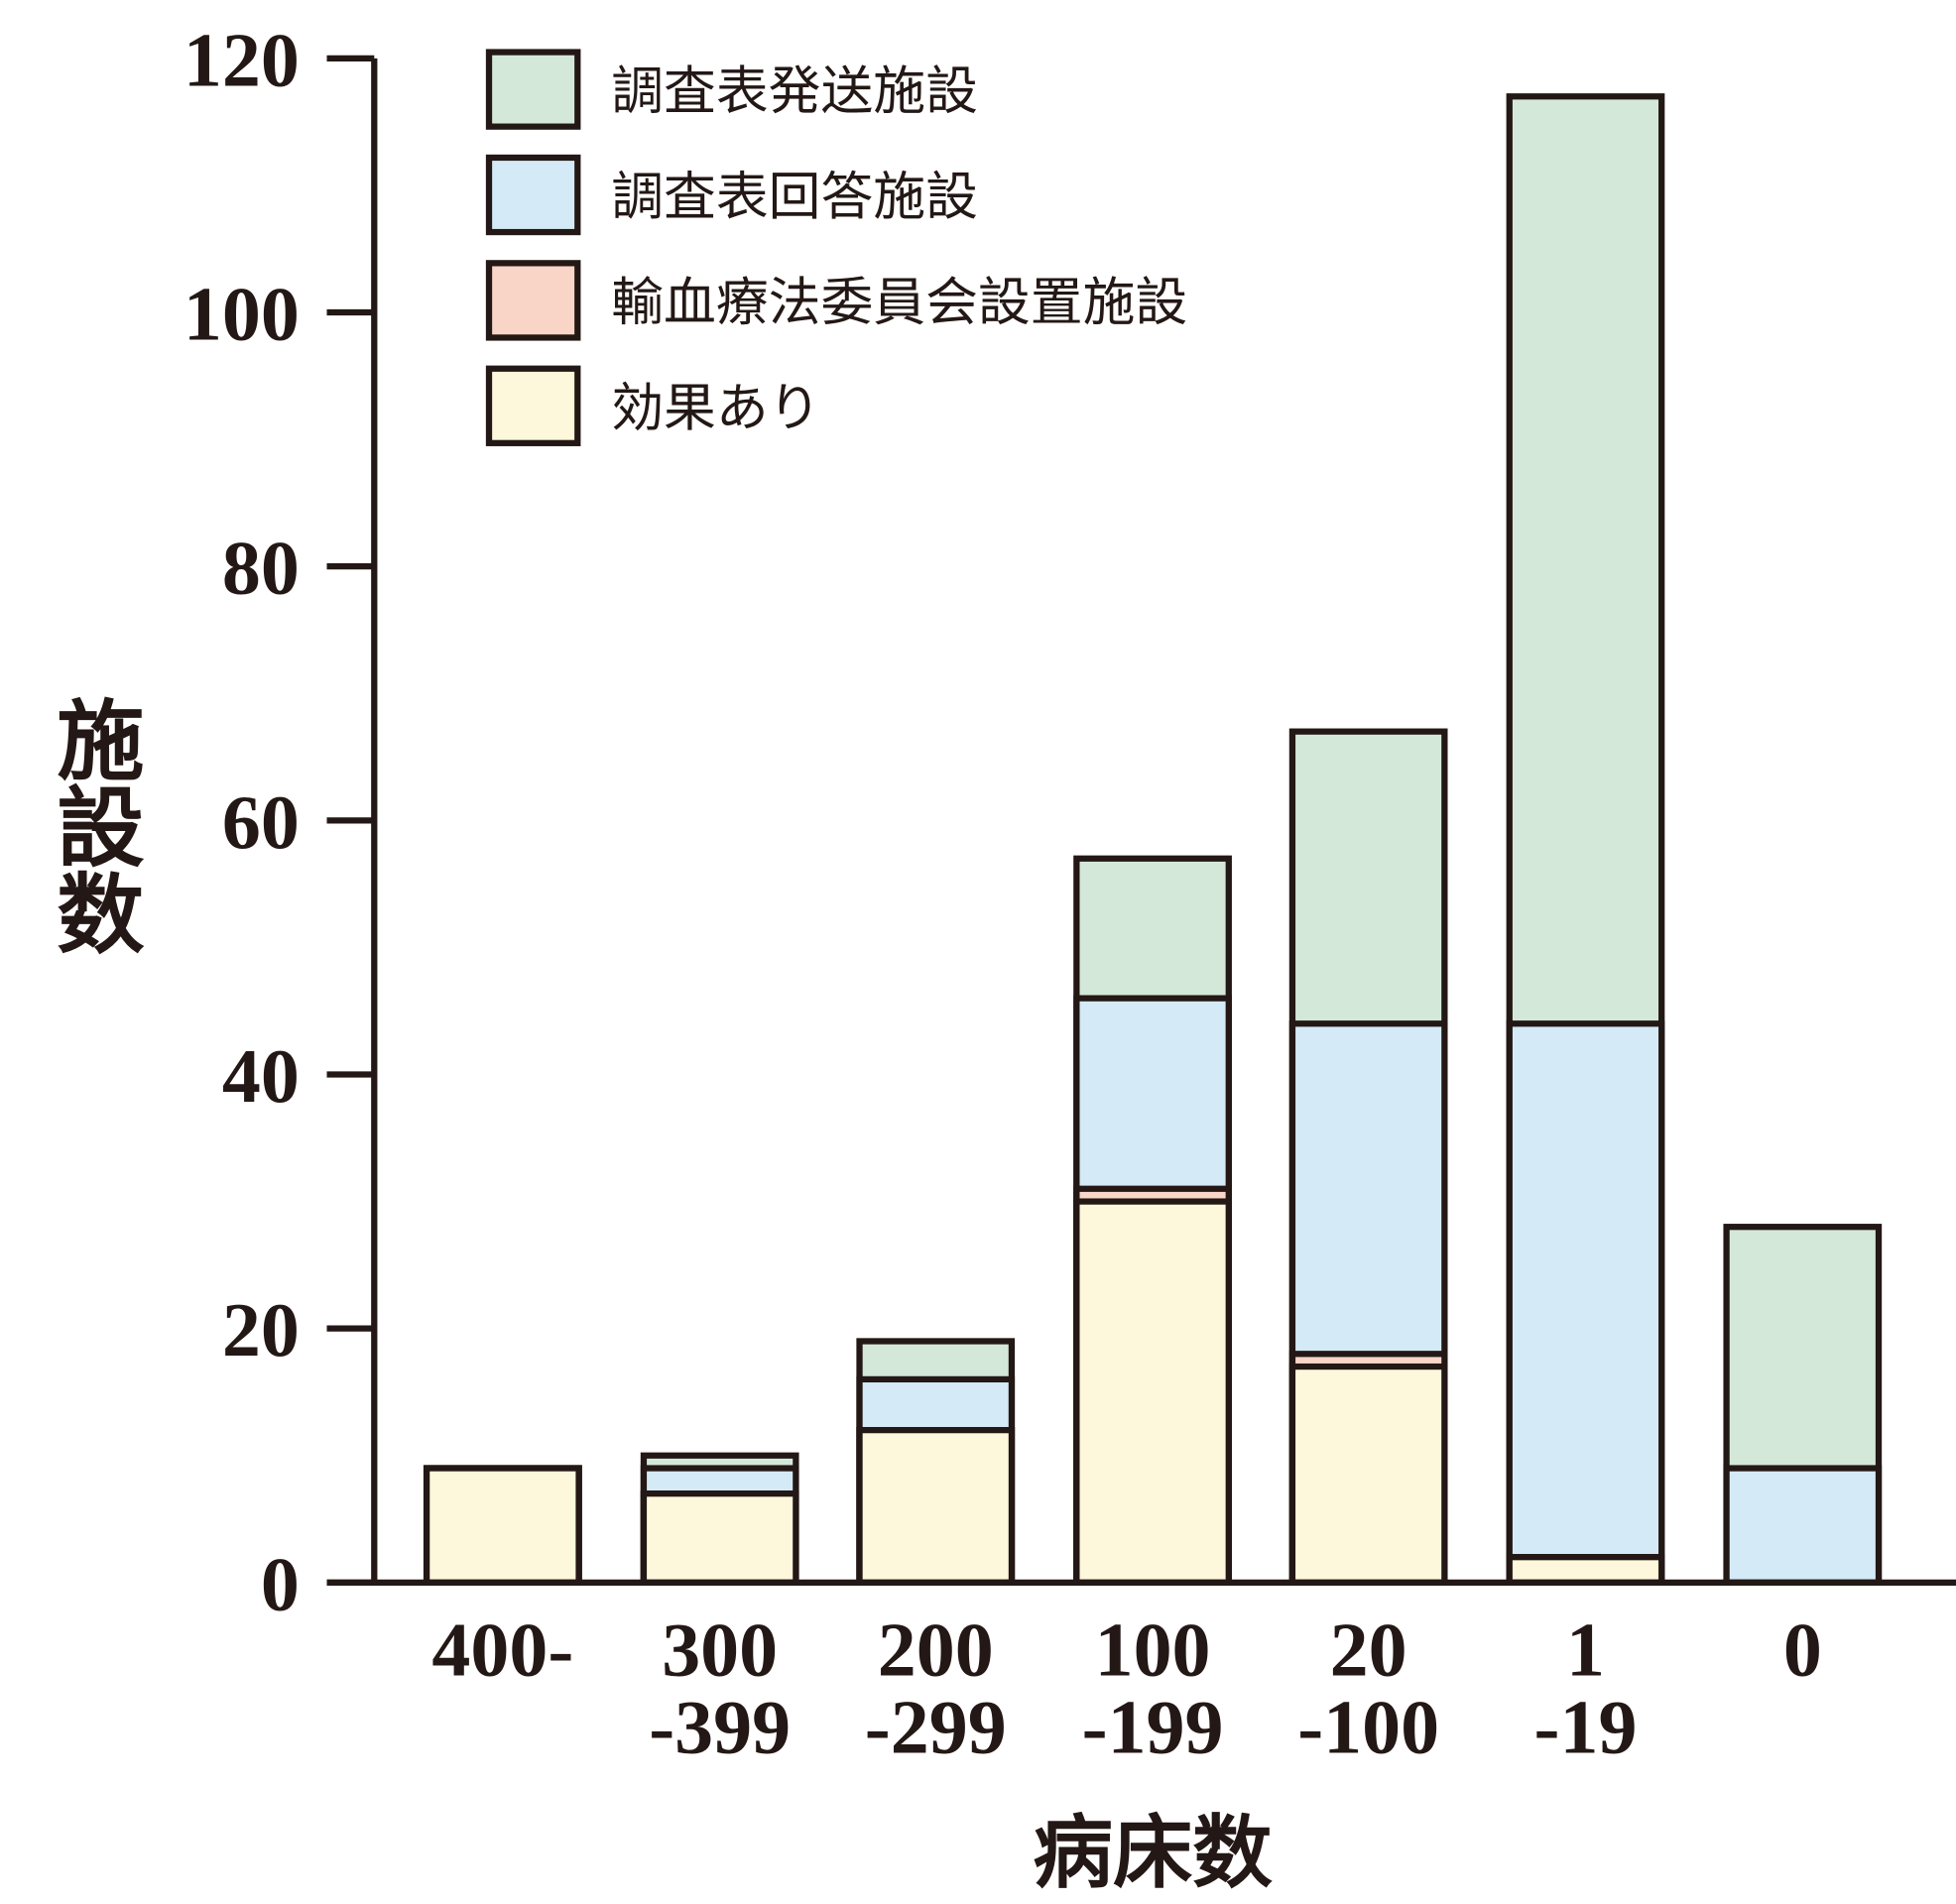  I want to click on x-tick-label: 400-, so click(502, 1650).